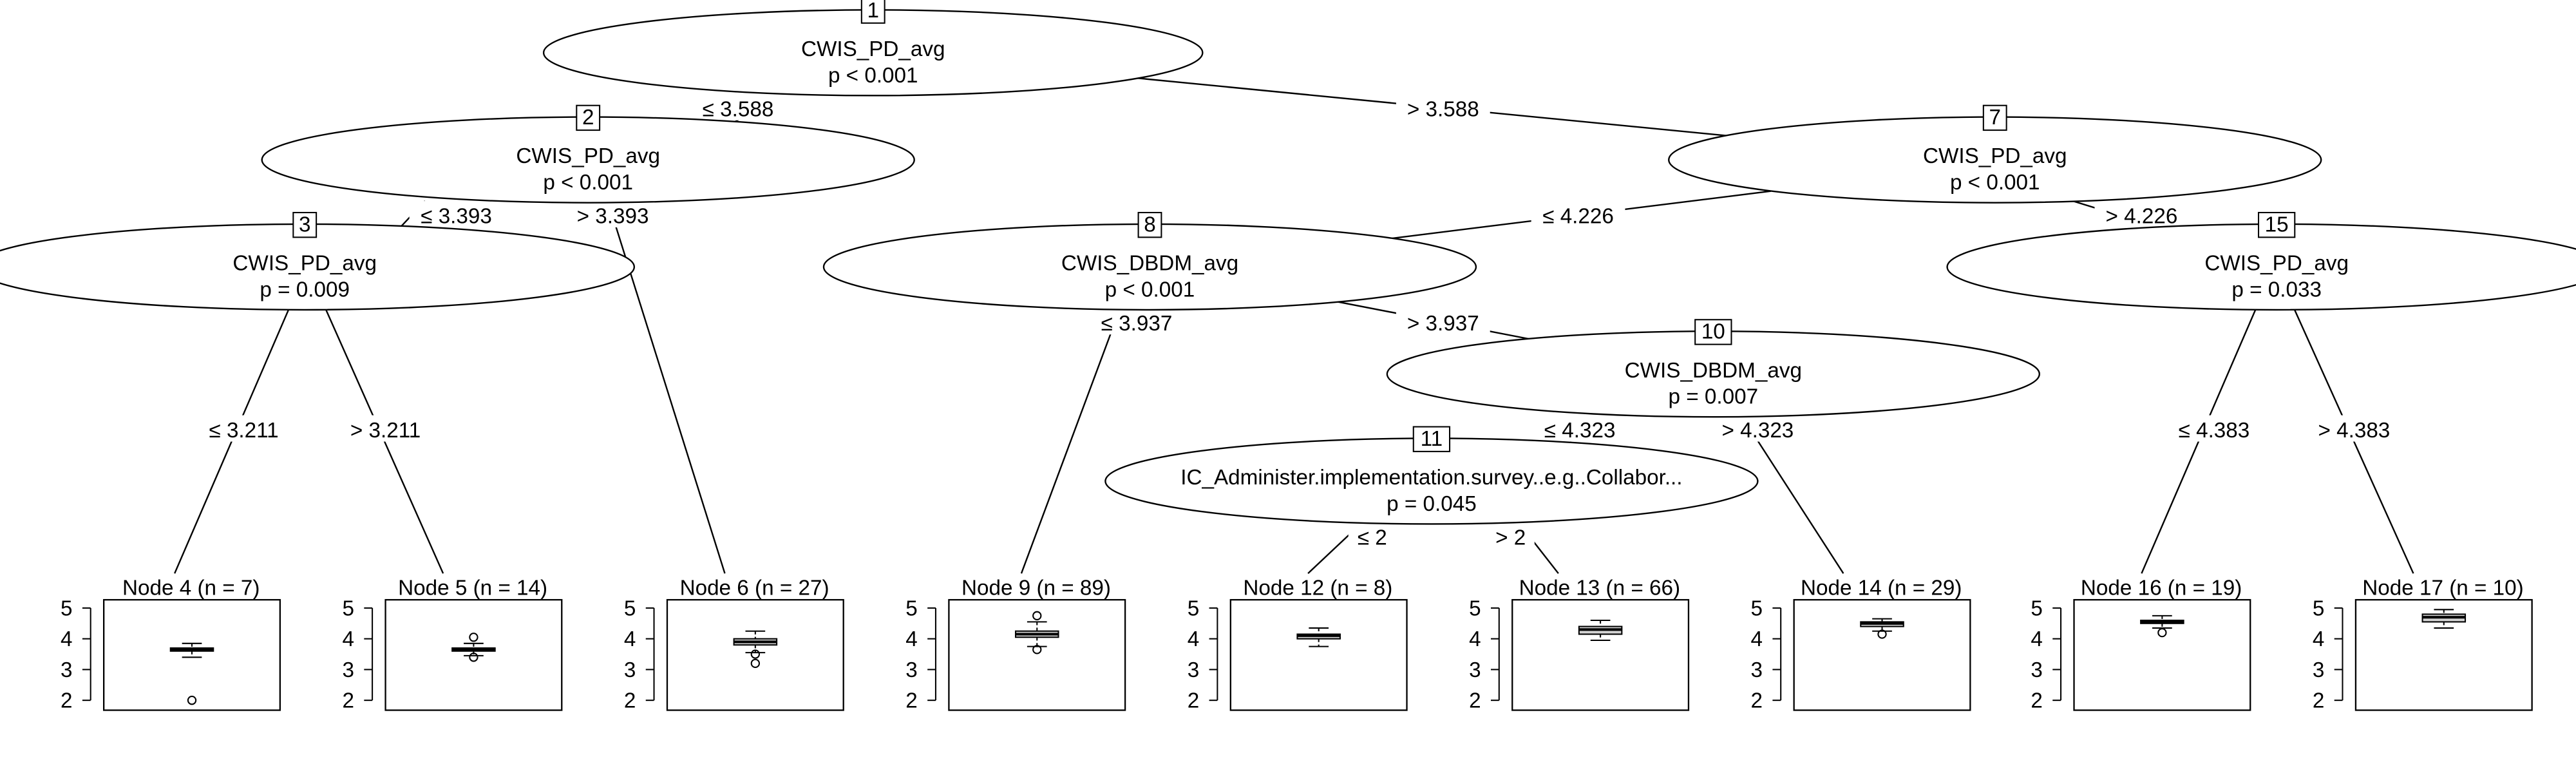  What do you see at coordinates (243, 431) in the screenshot?
I see `edge-label-3-4: ≤ 3.211` at bounding box center [243, 431].